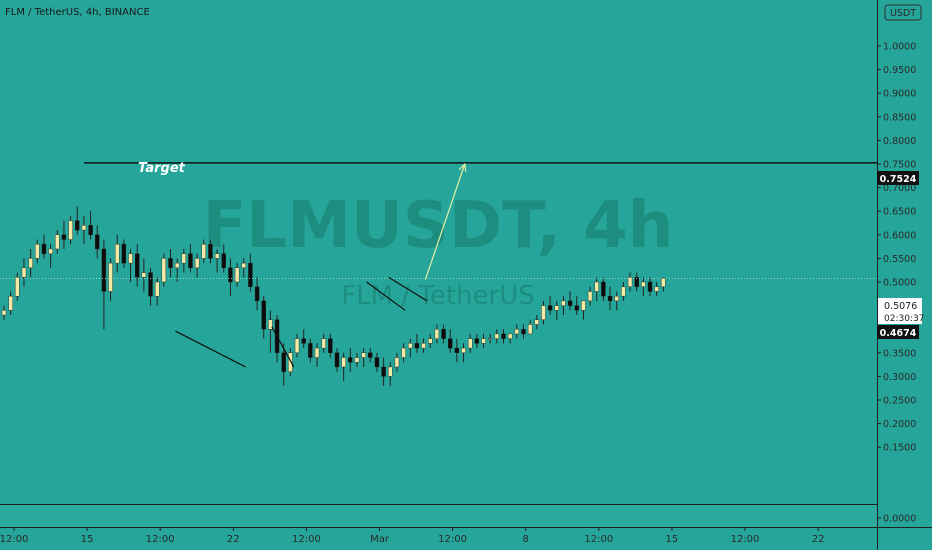  I want to click on lower-pane, so click(438, 516).